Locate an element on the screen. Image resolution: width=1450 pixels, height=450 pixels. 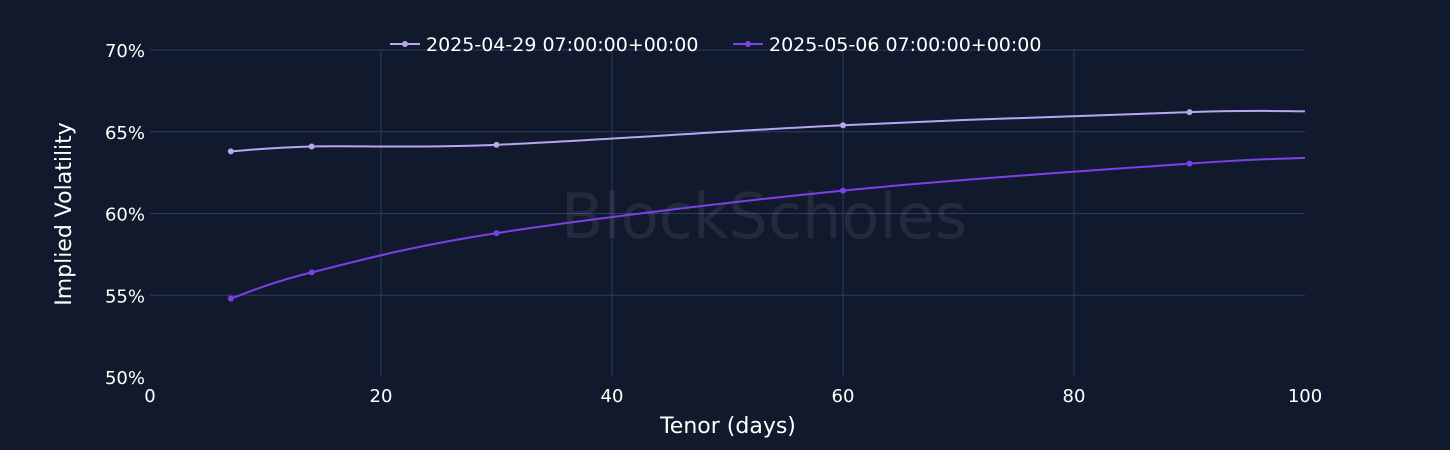
x-tick-label: 60 is located at coordinates (843, 396).